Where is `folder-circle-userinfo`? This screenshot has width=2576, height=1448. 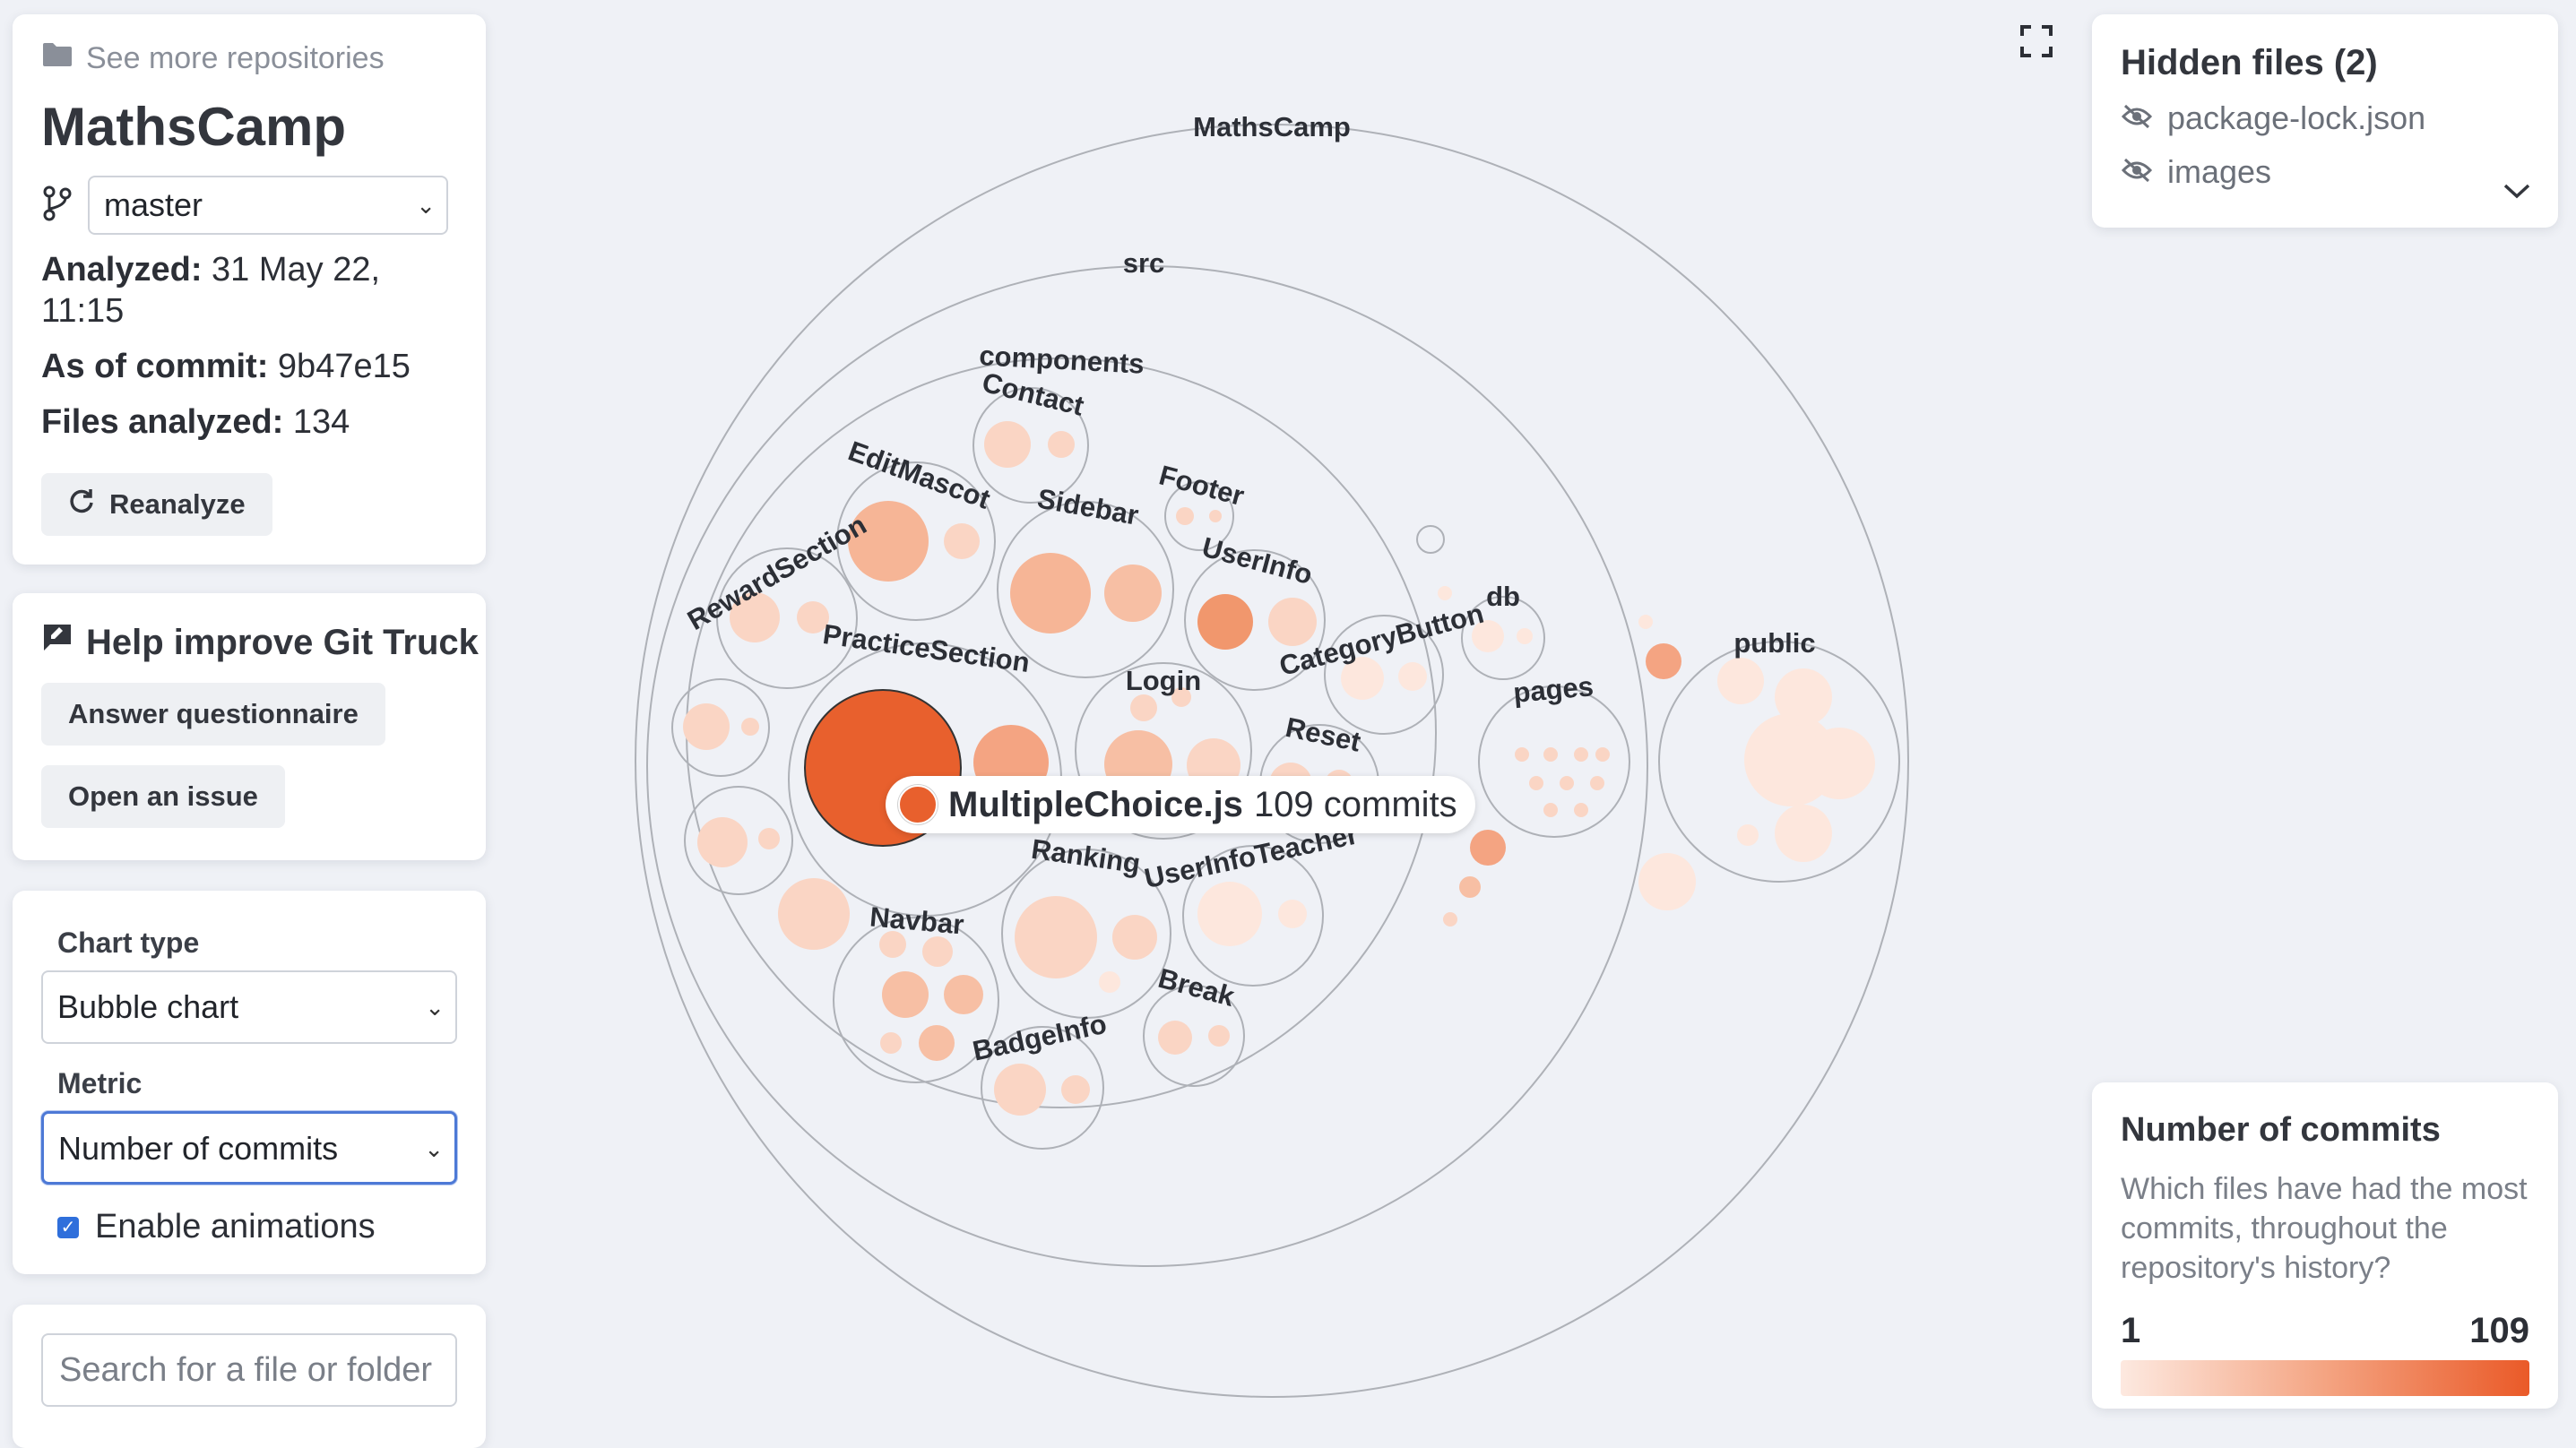 folder-circle-userinfo is located at coordinates (1255, 620).